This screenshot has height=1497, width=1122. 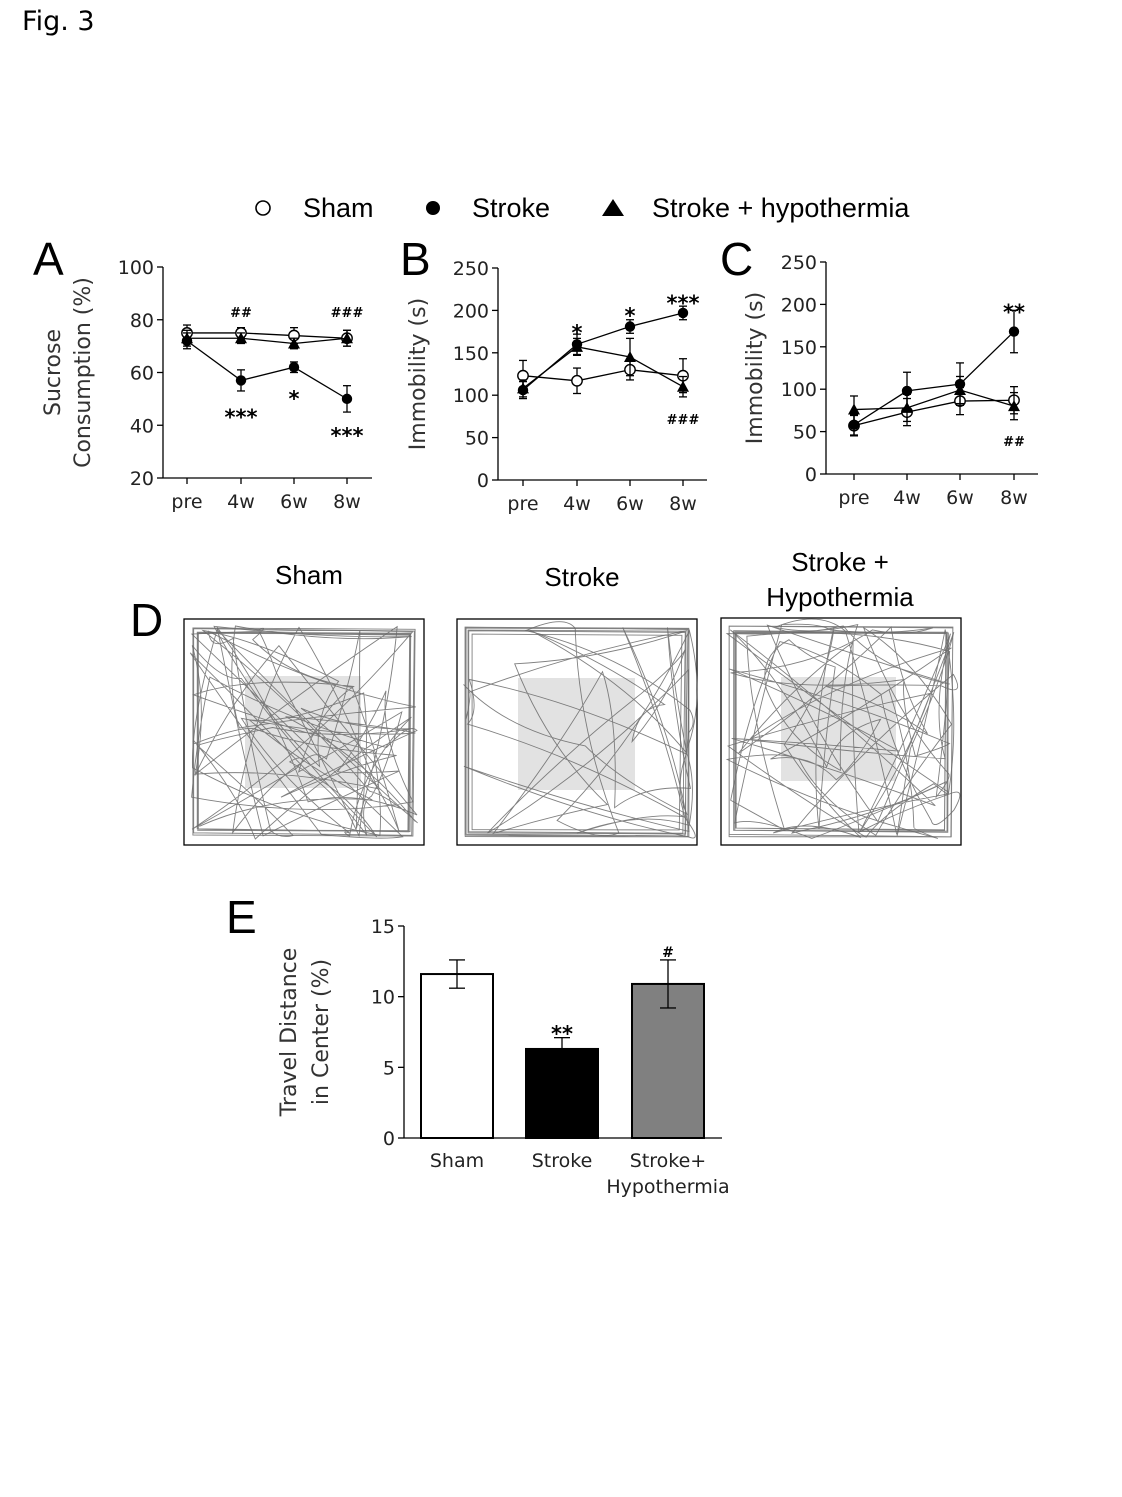 I want to click on y-tick-label: 10, so click(x=383, y=998).